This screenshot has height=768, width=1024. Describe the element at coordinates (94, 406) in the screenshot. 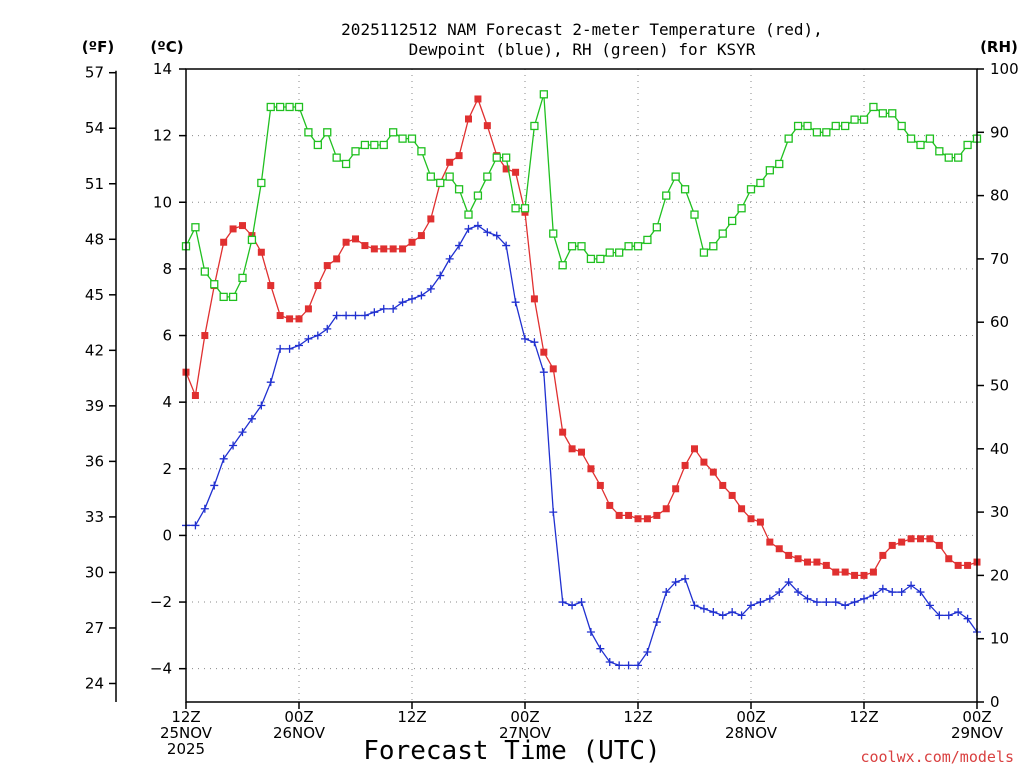

I see `fahrenheit-tick-label: 39` at that location.